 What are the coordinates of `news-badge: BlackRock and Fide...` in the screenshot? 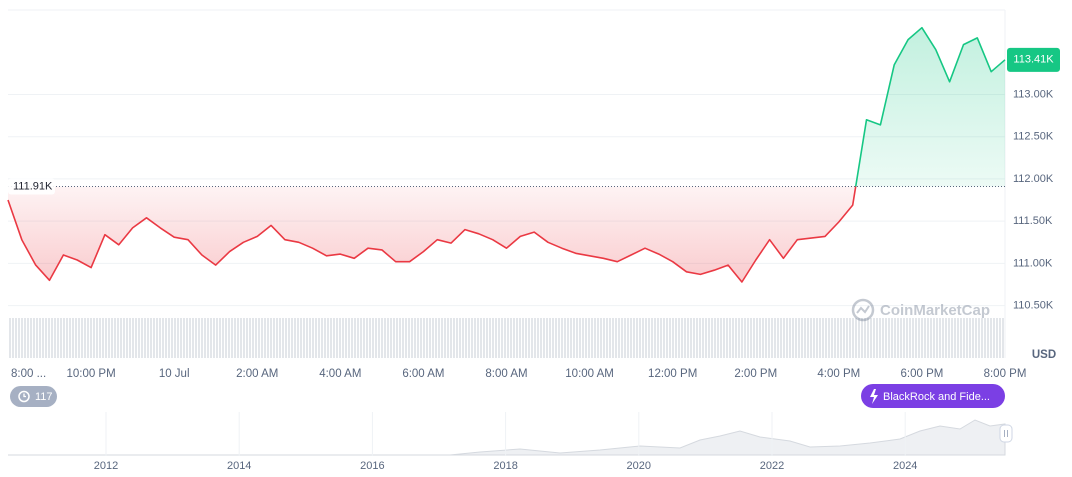 It's located at (933, 396).